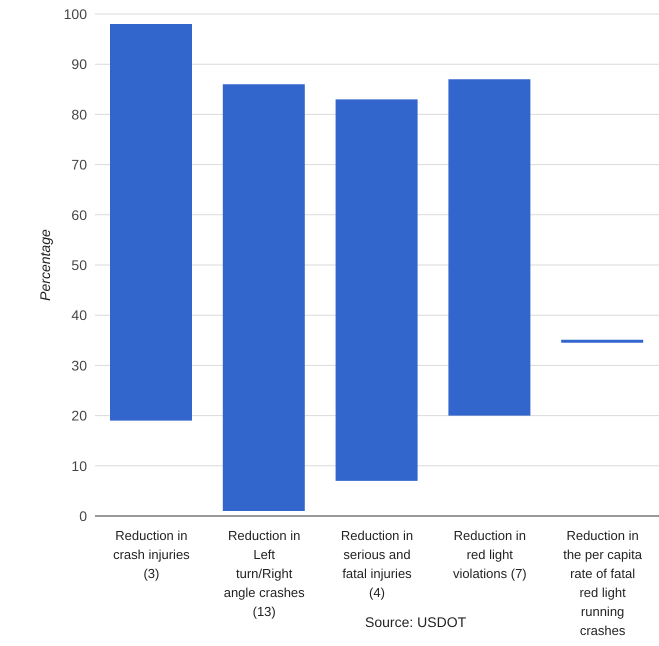 The width and height of the screenshot is (659, 646). I want to click on x-tick-label: Reduction in red light violations (7), so click(489, 554).